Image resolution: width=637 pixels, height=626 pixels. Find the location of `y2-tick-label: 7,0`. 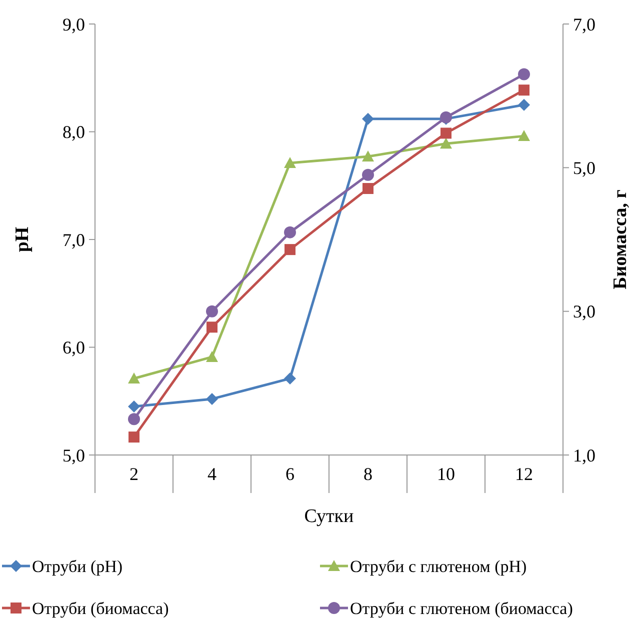

y2-tick-label: 7,0 is located at coordinates (584, 24).